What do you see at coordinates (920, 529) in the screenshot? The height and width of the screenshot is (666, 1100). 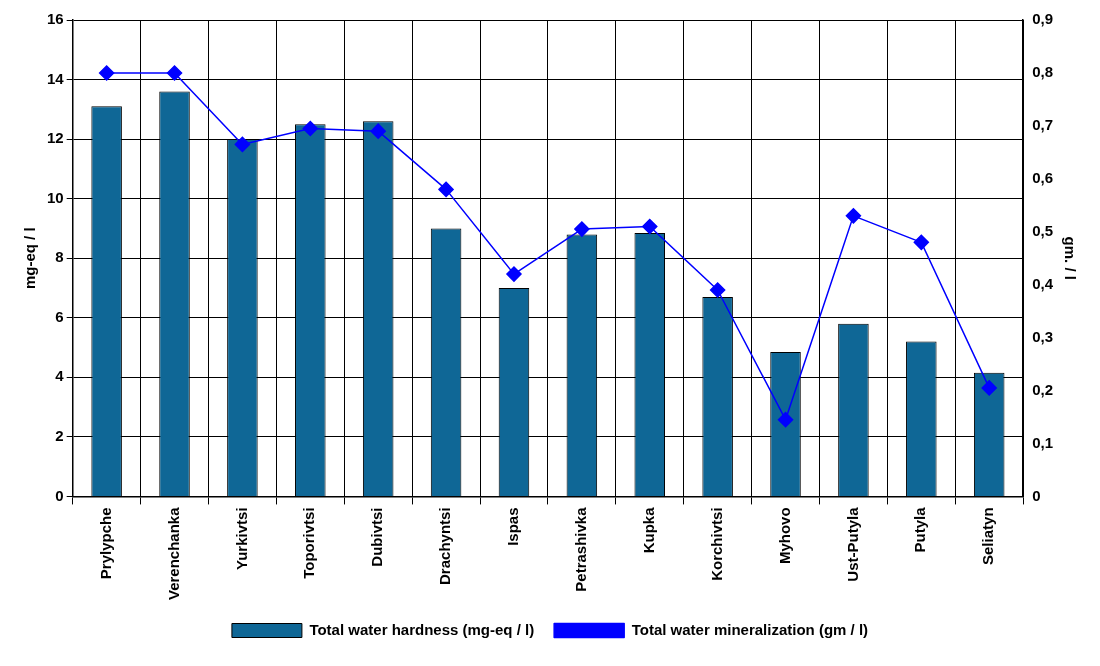 I see `x-tick-label: Putyla` at bounding box center [920, 529].